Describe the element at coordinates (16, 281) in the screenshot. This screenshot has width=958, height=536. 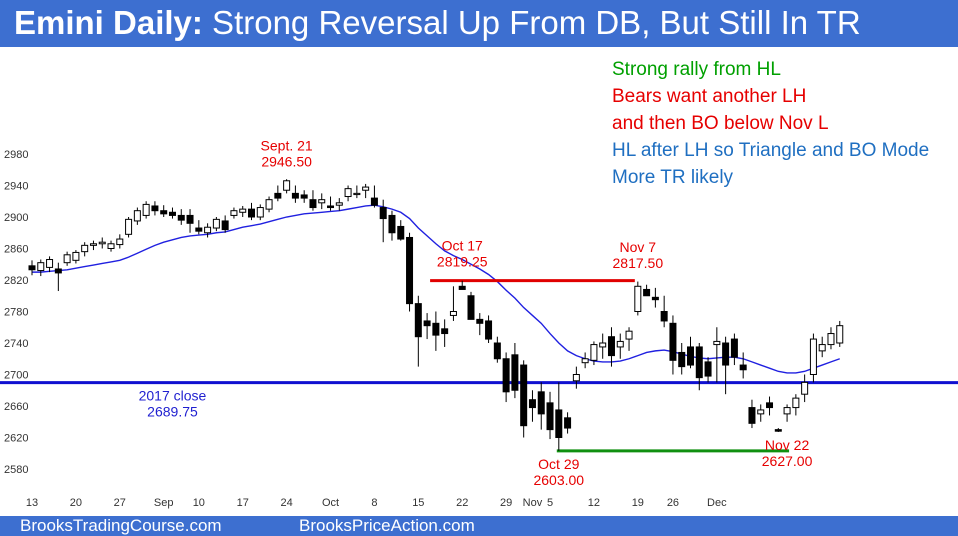
I see `y-tick-label: 2820` at that location.